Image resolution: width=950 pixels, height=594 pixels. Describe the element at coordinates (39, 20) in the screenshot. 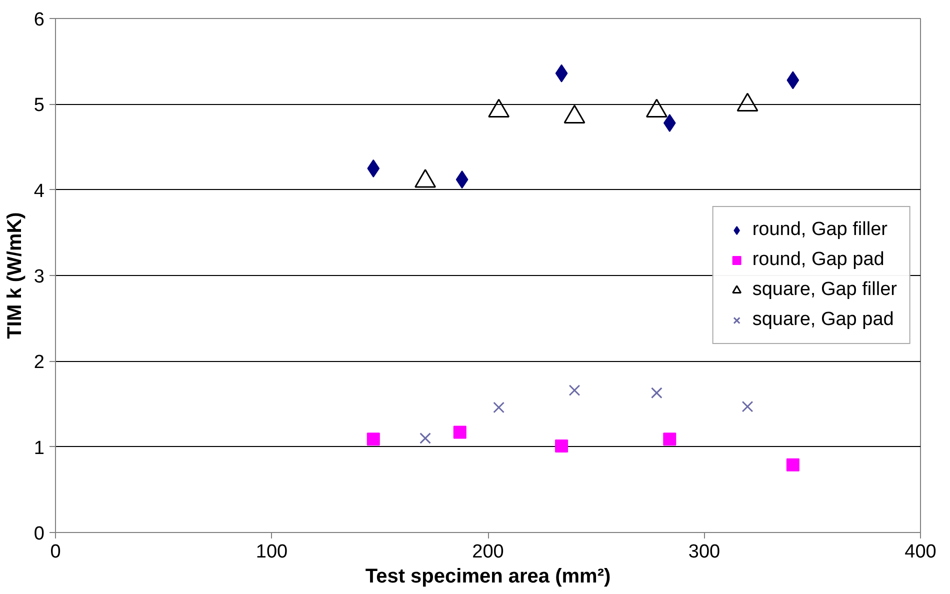

I see `y-tick-label: 6` at that location.